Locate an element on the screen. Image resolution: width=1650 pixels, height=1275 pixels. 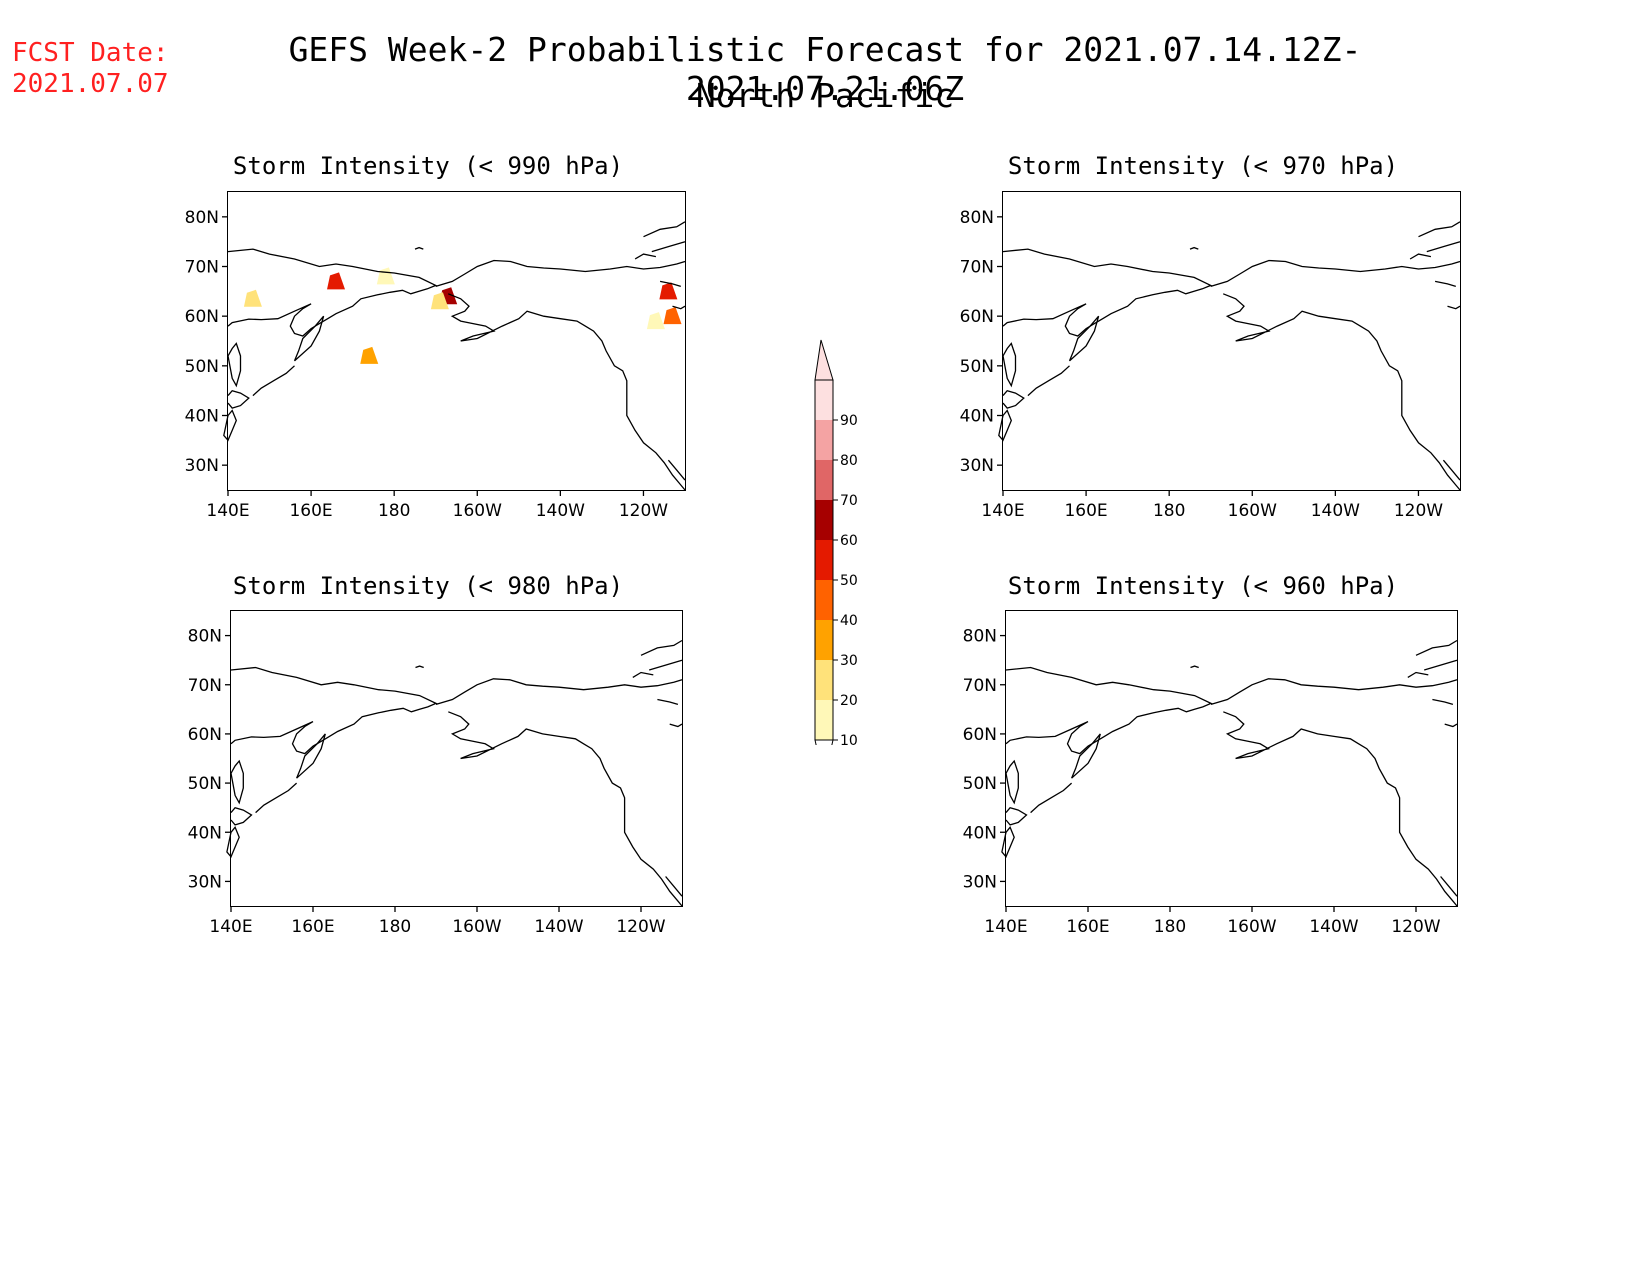
panel-title-970: Storm Intensity (< 970 hPa) is located at coordinates (1203, 166).